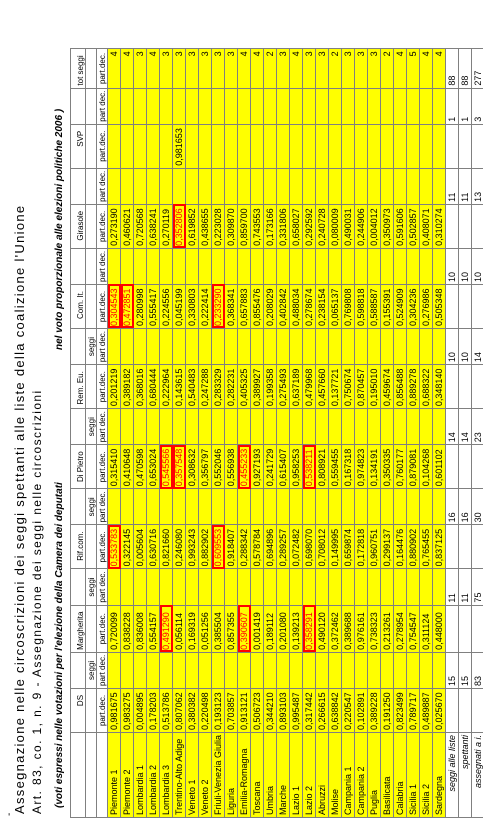  What do you see at coordinates (335, 774) in the screenshot?
I see `region-name: Molise` at bounding box center [335, 774].